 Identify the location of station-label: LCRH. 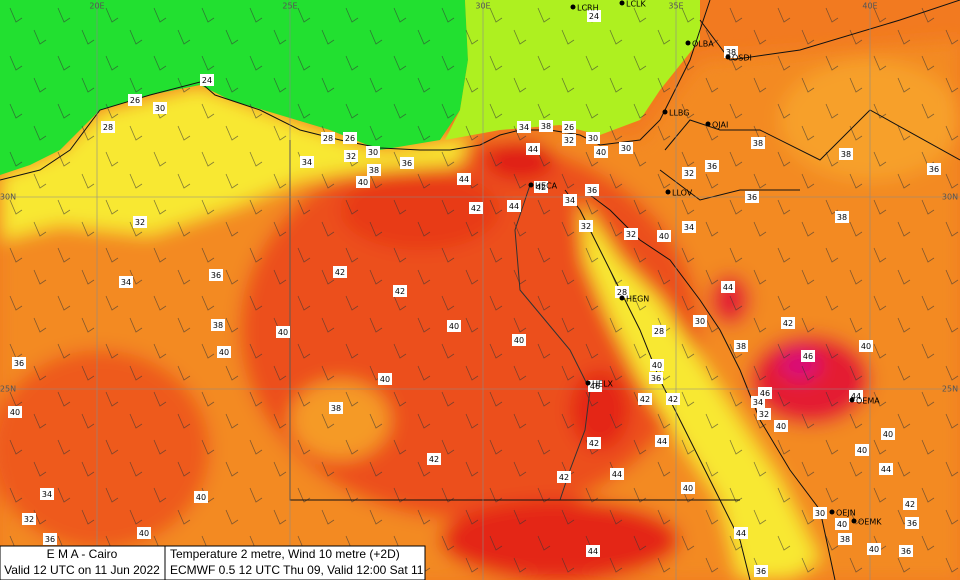
(588, 8).